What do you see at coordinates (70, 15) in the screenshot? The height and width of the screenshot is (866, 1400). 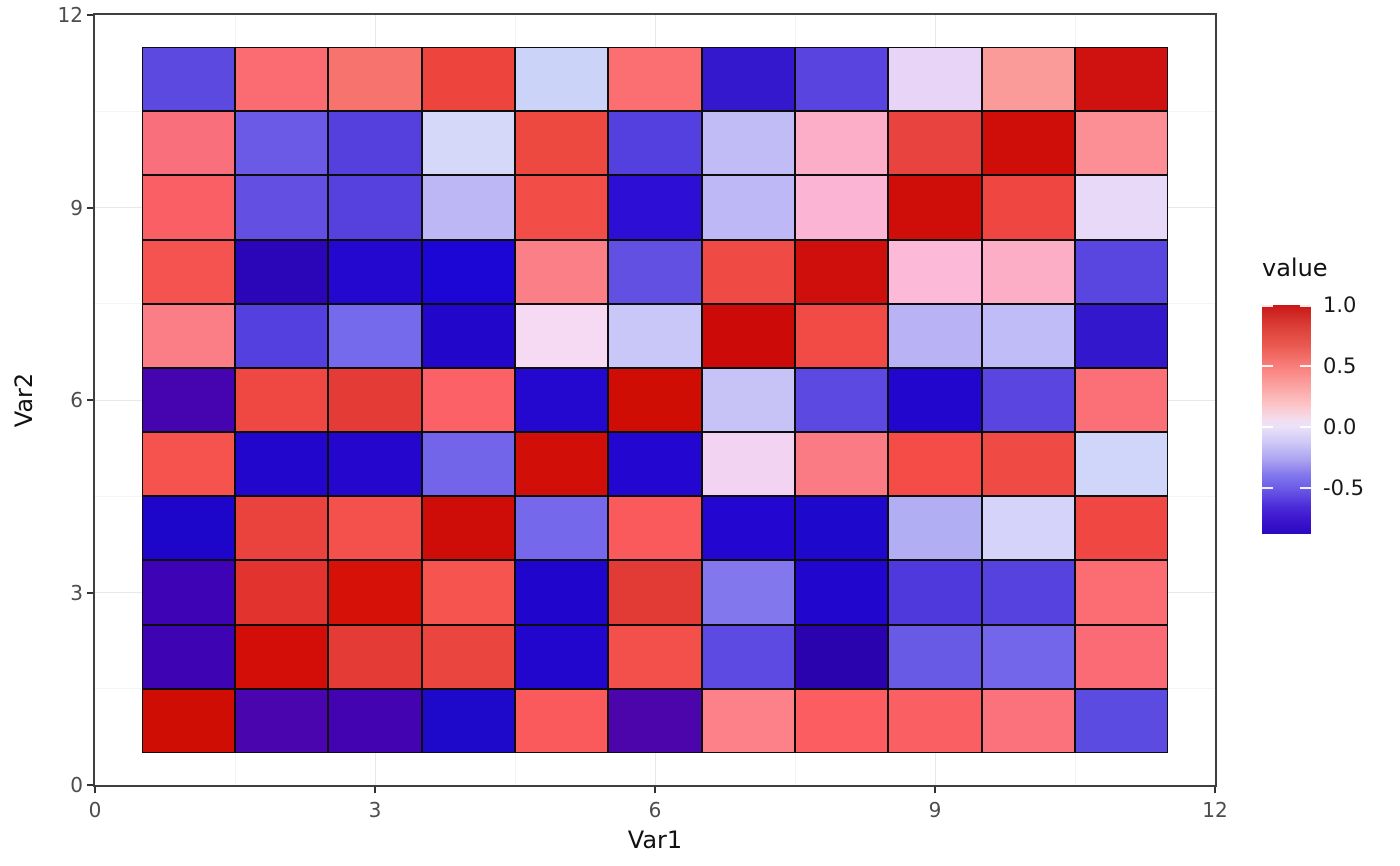 I see `y-tick-label: 12` at bounding box center [70, 15].